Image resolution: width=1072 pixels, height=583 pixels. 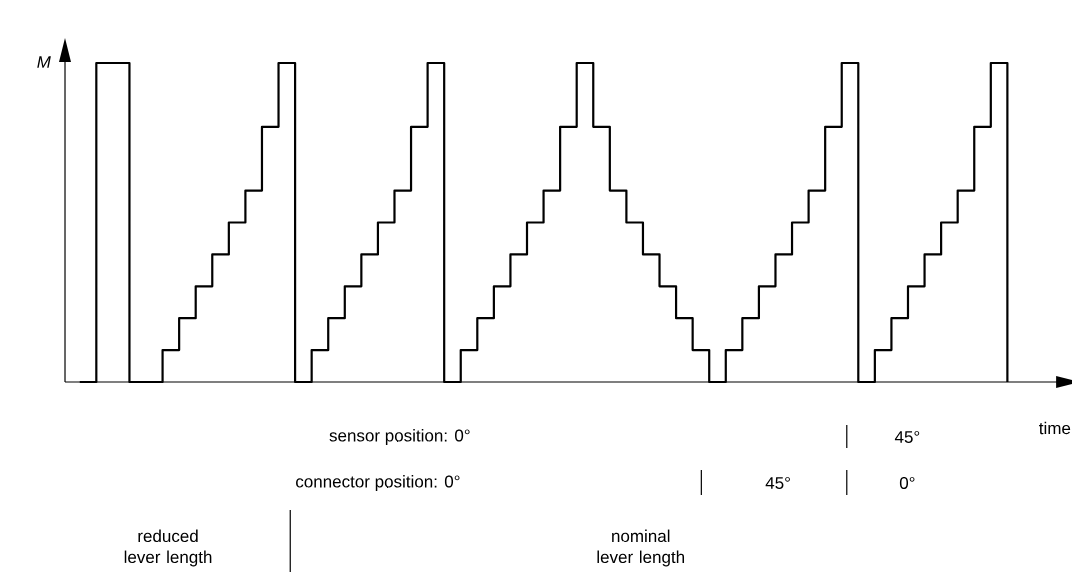 What do you see at coordinates (168, 548) in the screenshot?
I see `text: reduced lever length` at bounding box center [168, 548].